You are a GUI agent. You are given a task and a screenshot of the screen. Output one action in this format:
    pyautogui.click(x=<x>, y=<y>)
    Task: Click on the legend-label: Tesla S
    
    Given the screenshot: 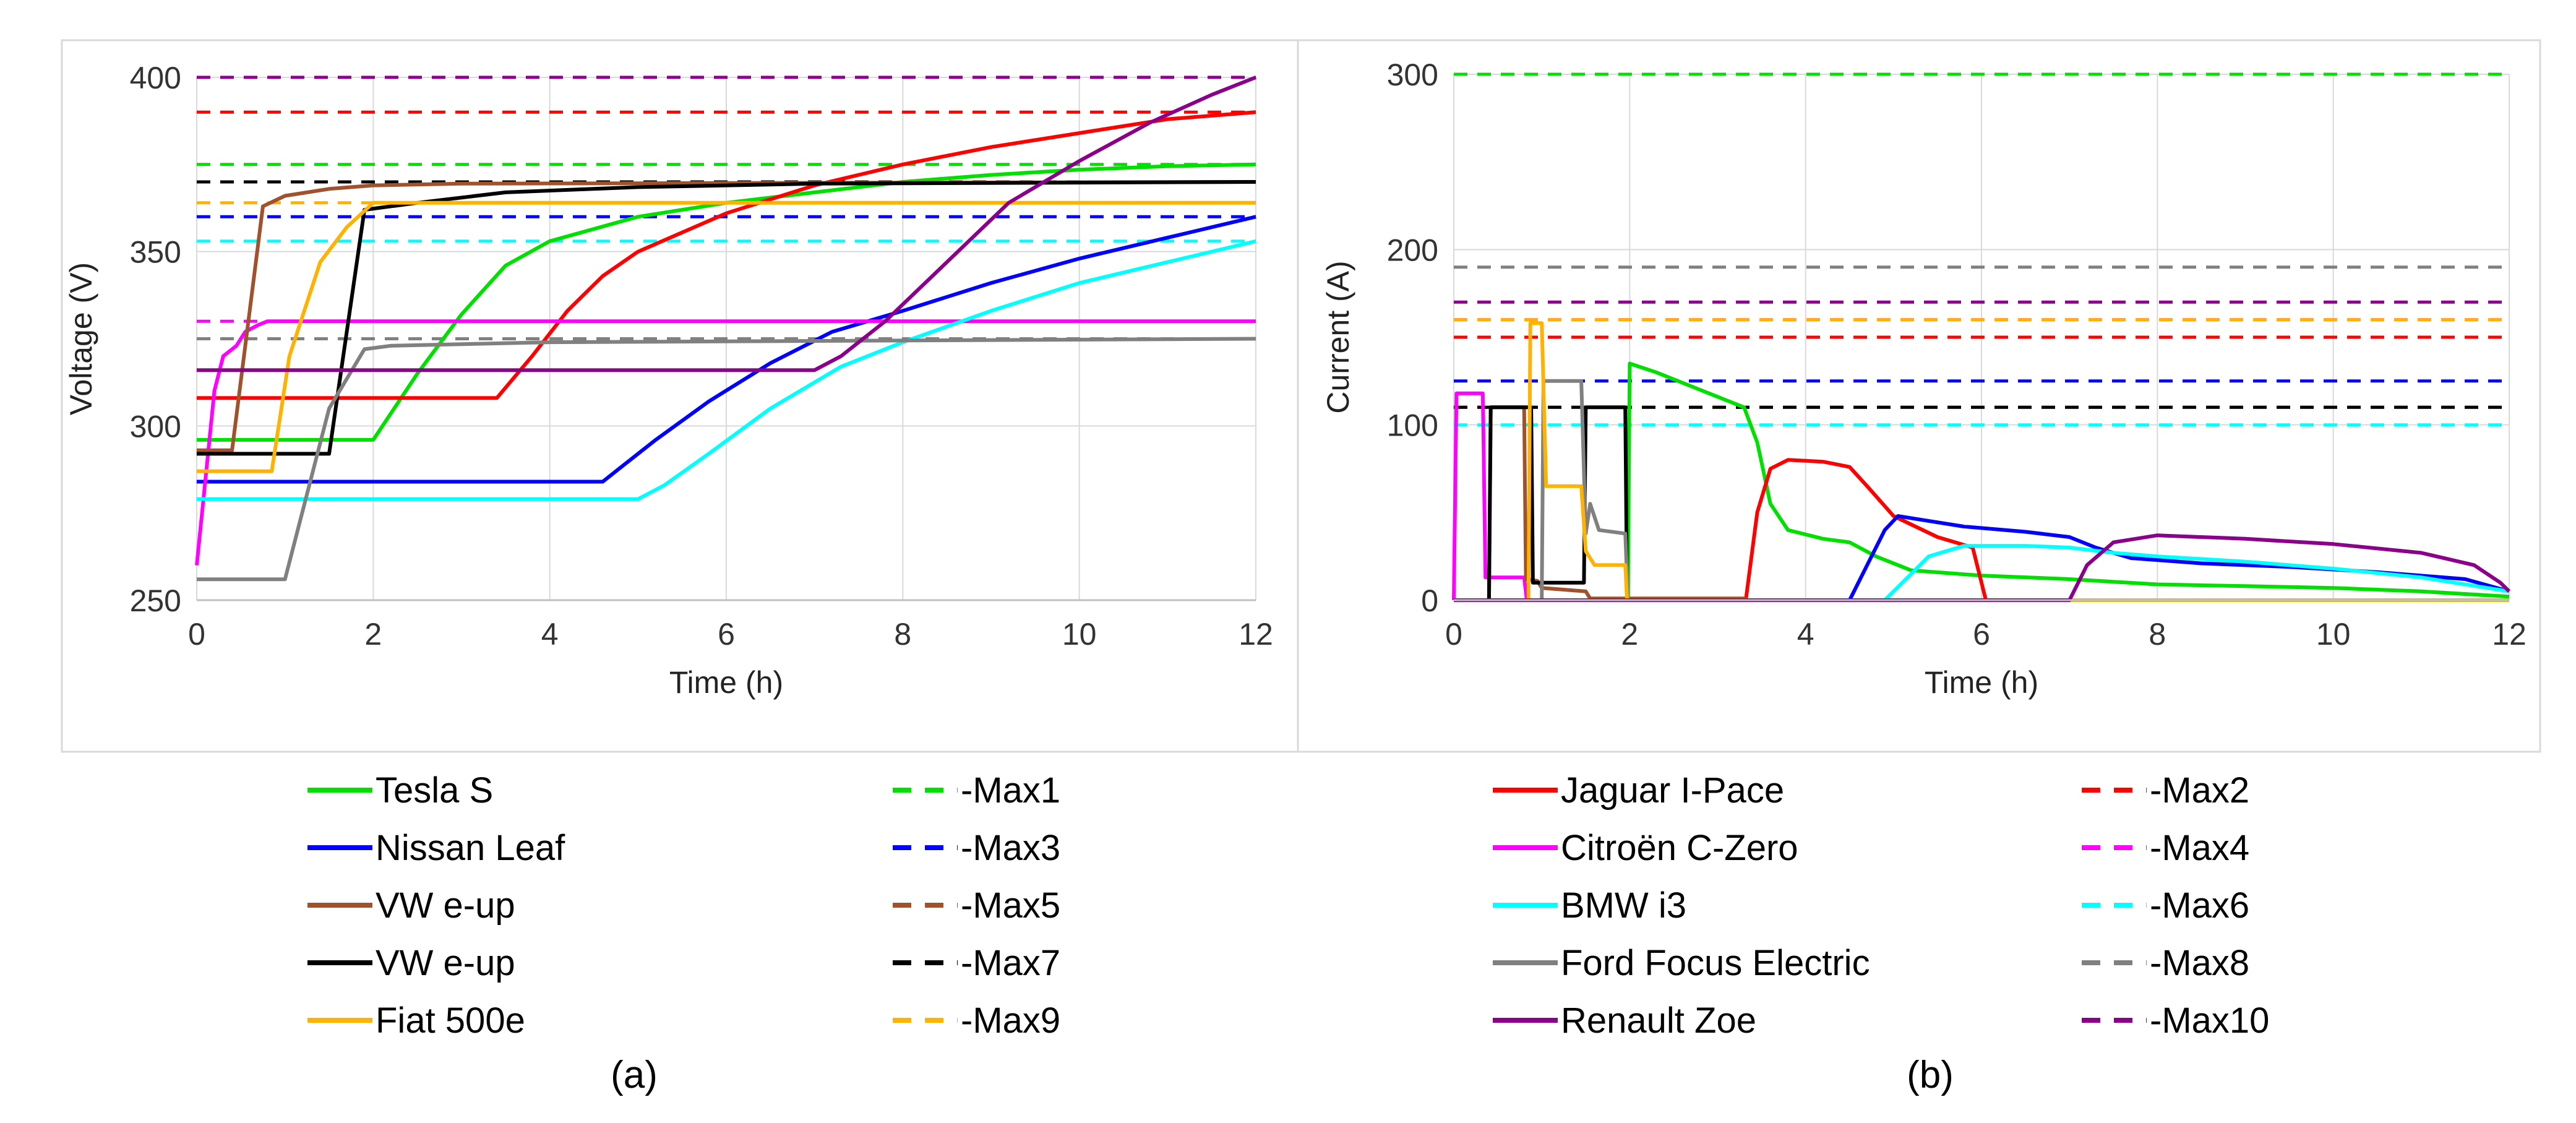 What is the action you would take?
    pyautogui.click(x=434, y=790)
    